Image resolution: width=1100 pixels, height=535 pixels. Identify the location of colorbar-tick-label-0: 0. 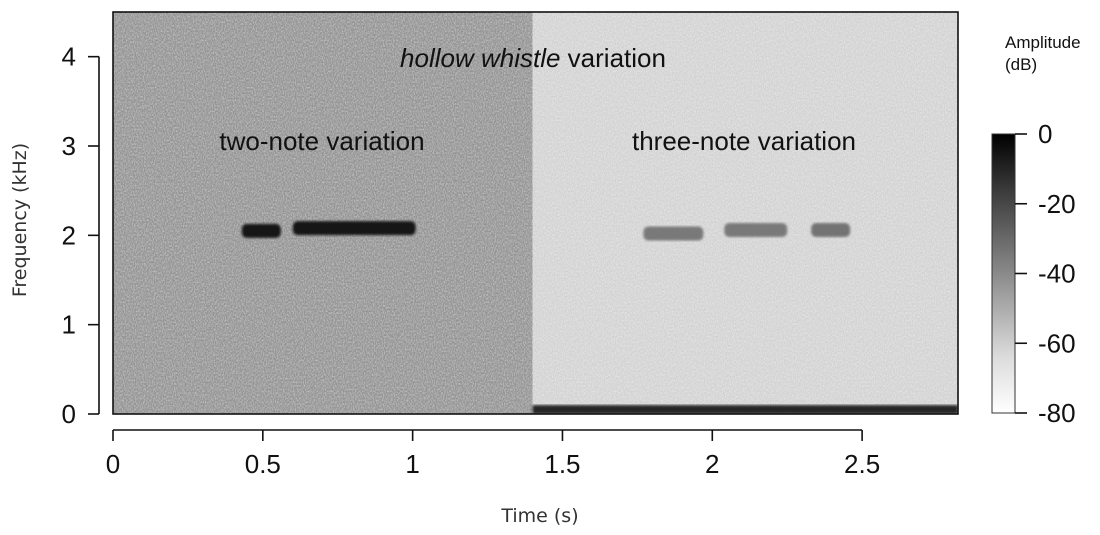
(1045, 134).